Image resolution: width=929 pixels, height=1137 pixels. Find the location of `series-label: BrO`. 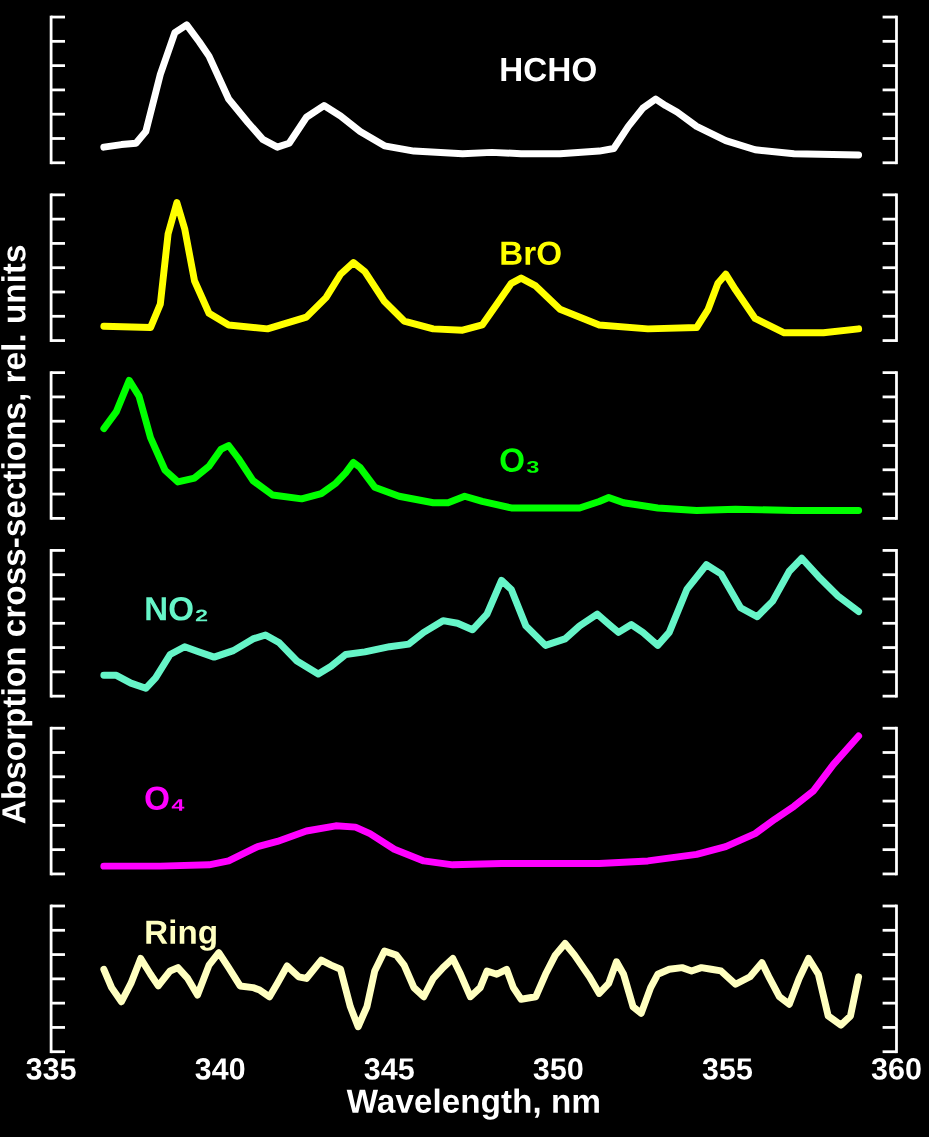

series-label: BrO is located at coordinates (531, 253).